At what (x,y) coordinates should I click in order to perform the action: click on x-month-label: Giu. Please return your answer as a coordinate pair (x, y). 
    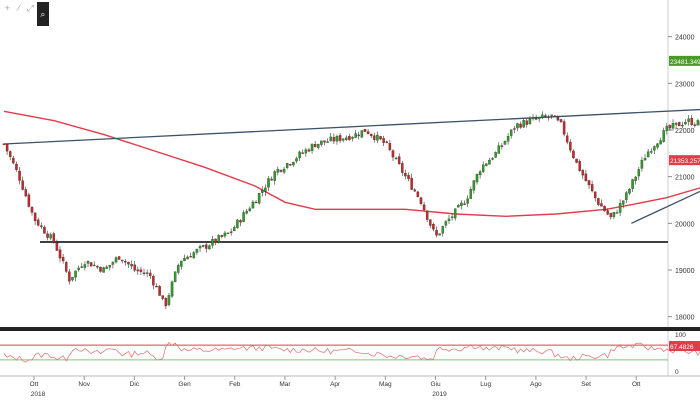
    Looking at the image, I should click on (435, 384).